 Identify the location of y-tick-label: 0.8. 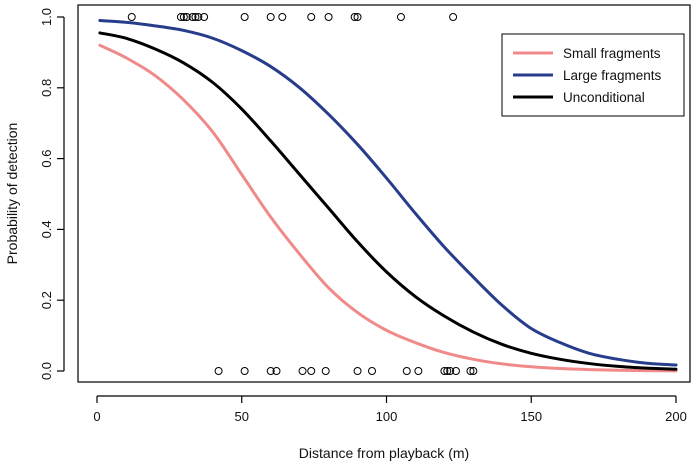
(46, 88).